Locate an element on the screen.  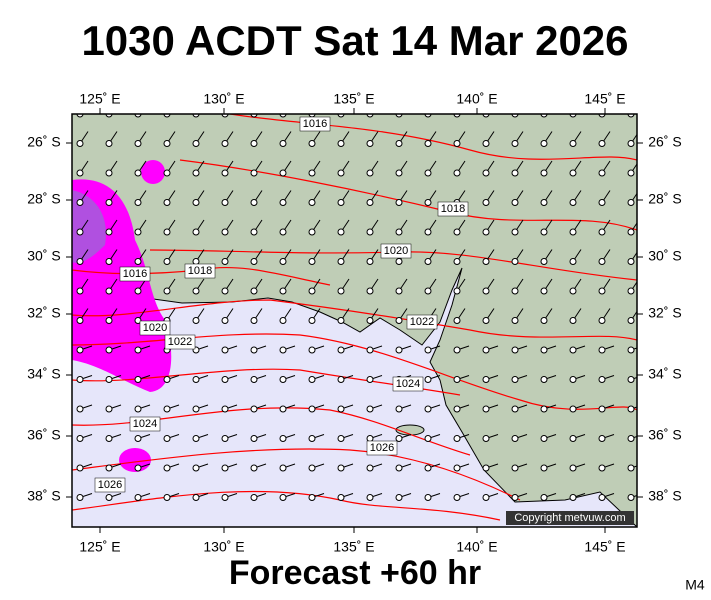
lon-label: 130˚ E is located at coordinates (223, 547).